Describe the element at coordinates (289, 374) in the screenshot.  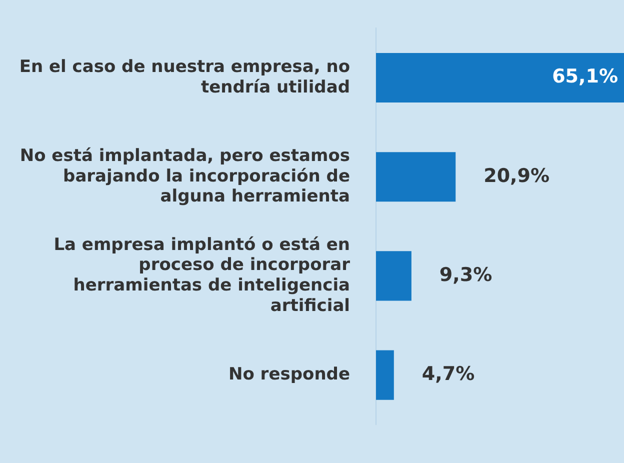
I see `y-tick-label: No responde` at that location.